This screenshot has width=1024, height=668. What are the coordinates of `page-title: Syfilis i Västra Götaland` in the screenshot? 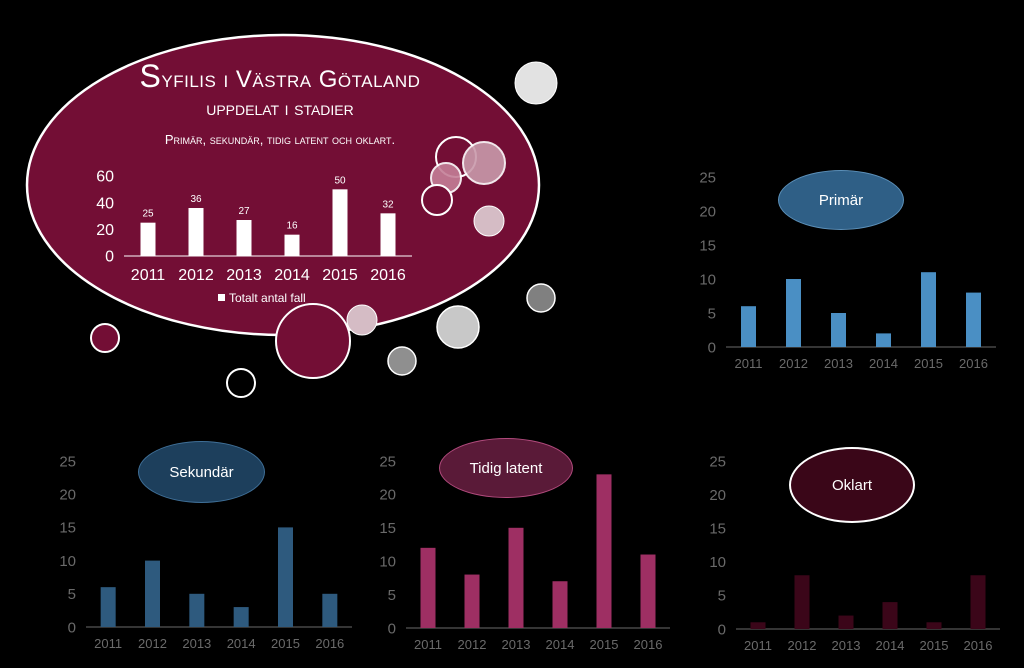 It's located at (280, 76).